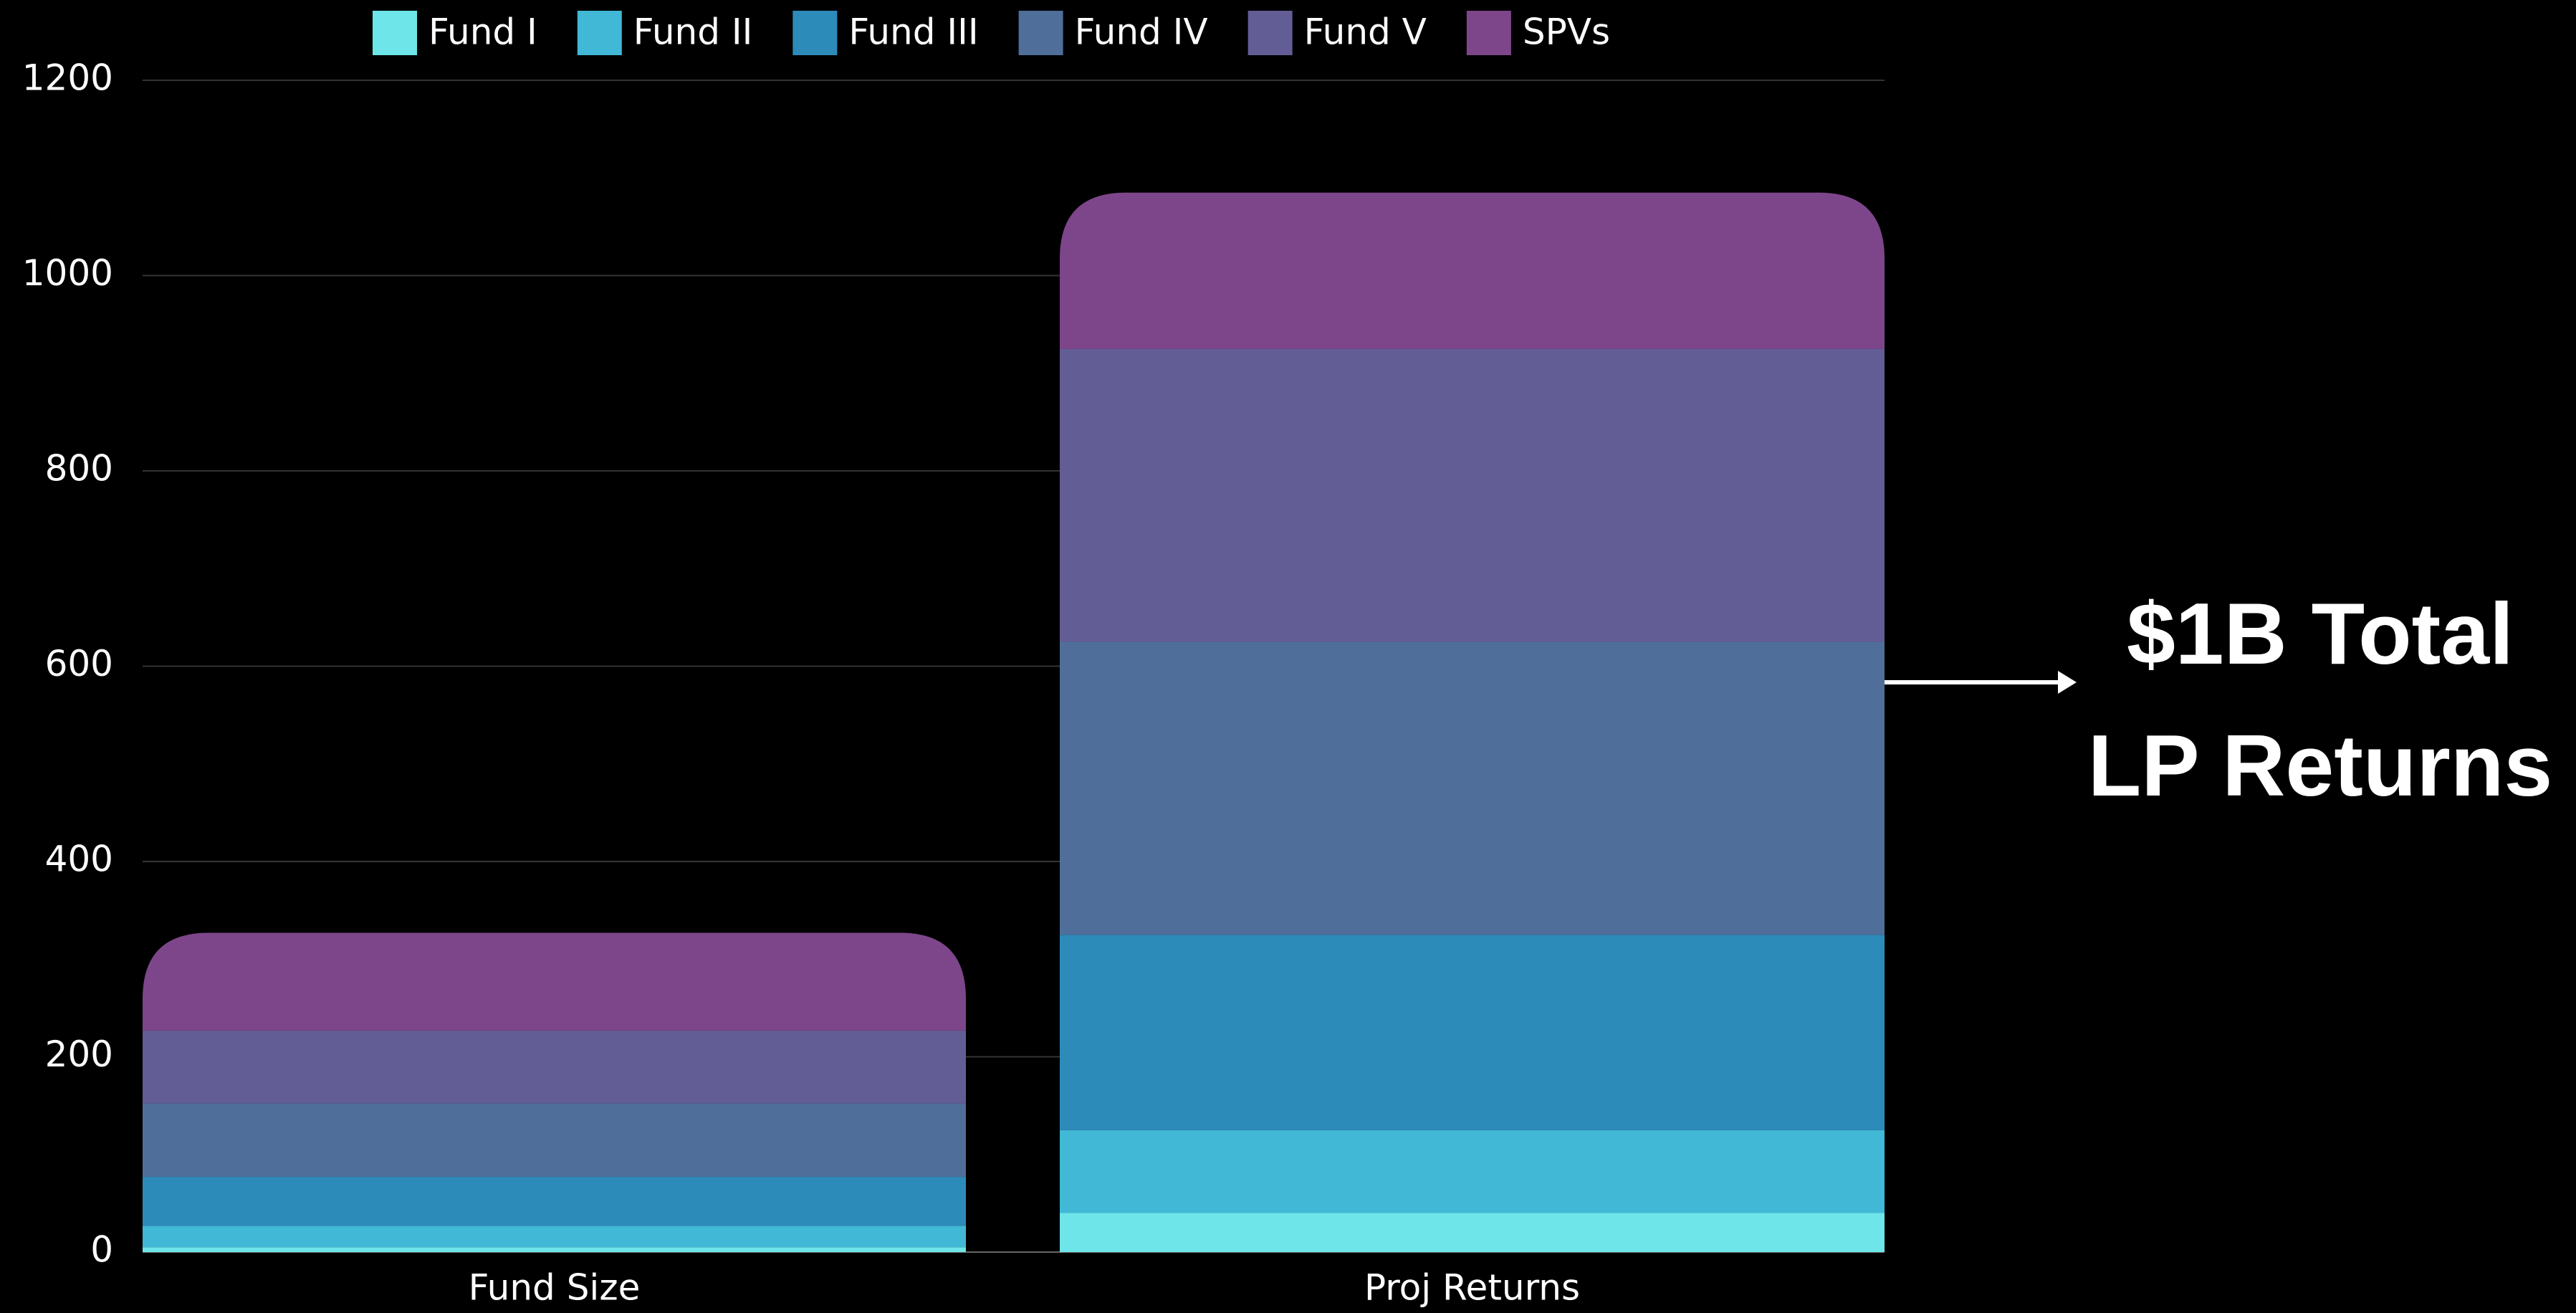 The image size is (2576, 1313). Describe the element at coordinates (913, 32) in the screenshot. I see `legend-label: Fund III` at that location.